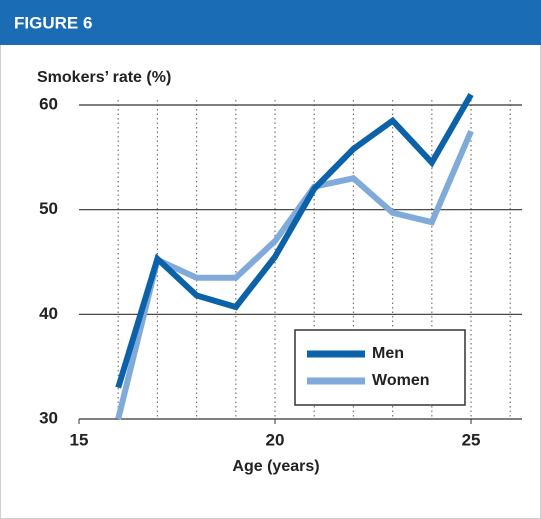 The height and width of the screenshot is (519, 541). I want to click on y-tick-label: 50, so click(48, 208).